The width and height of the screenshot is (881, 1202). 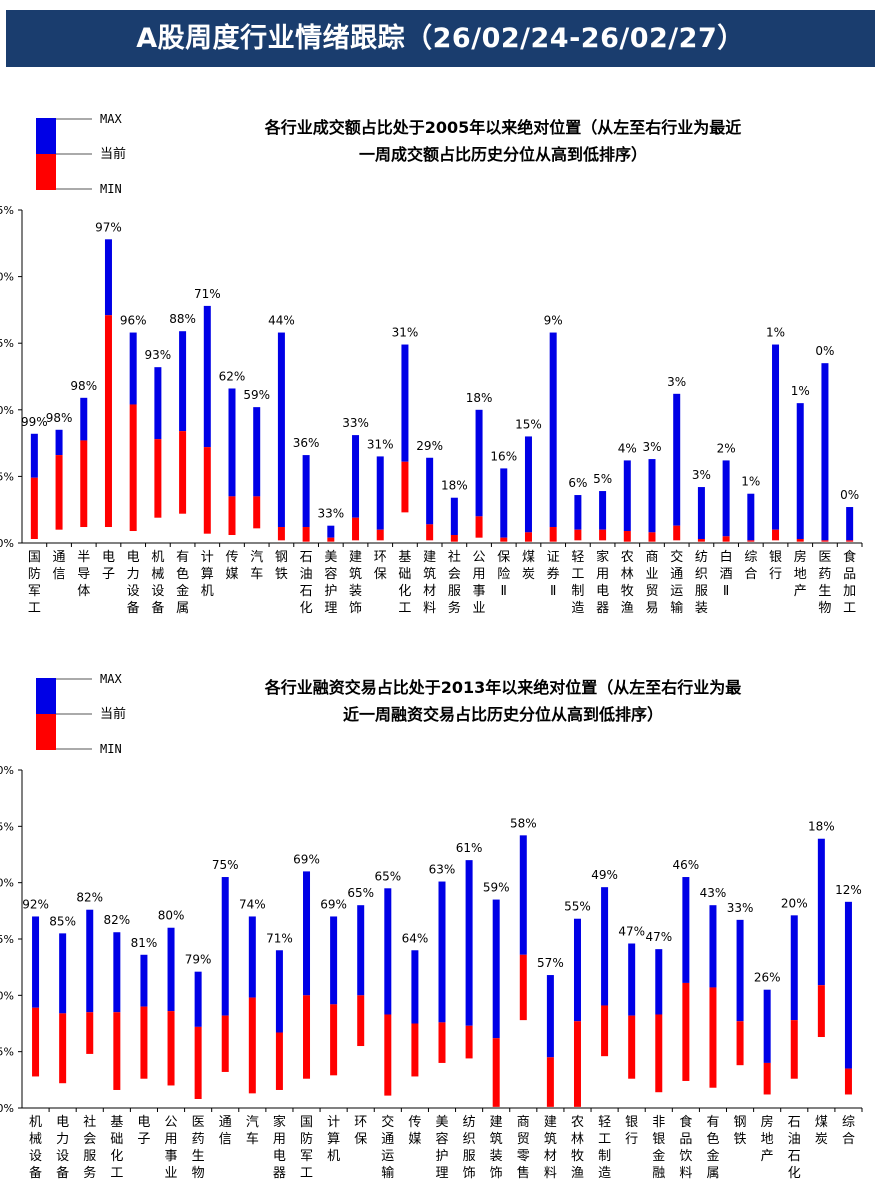 I want to click on data-label: 16%, so click(x=503, y=456).